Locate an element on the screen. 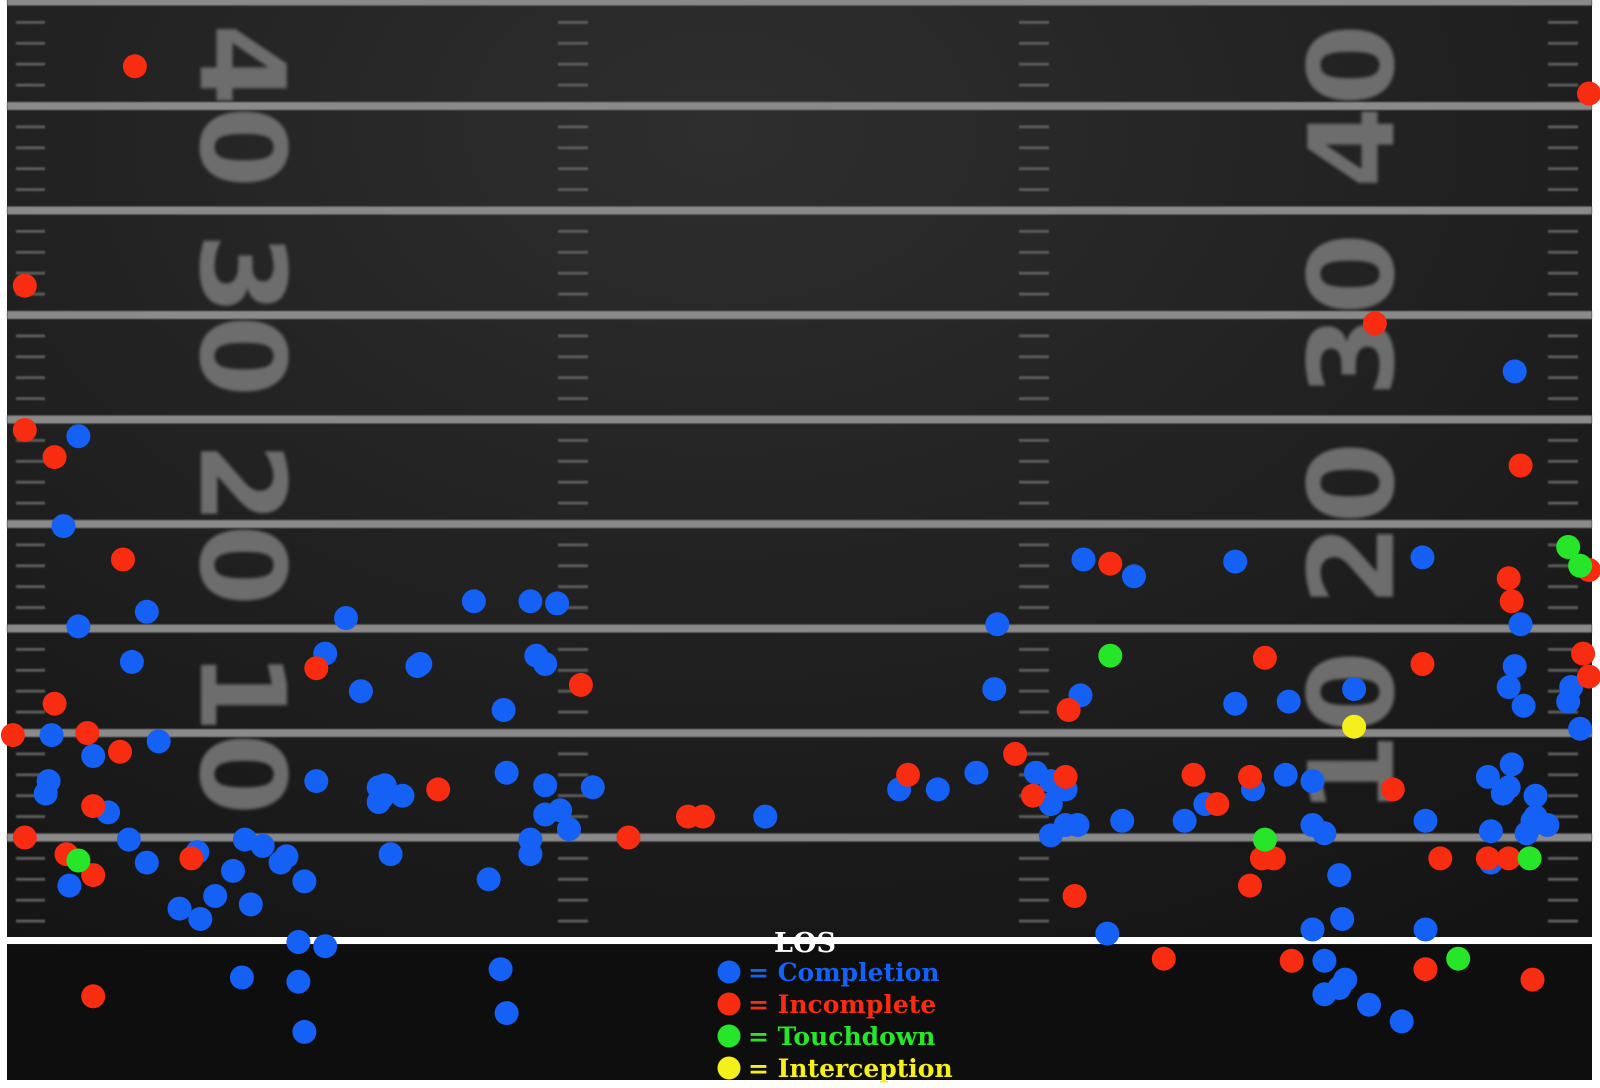 The height and width of the screenshot is (1088, 1600). legend-swatch-incomplete is located at coordinates (729, 1004).